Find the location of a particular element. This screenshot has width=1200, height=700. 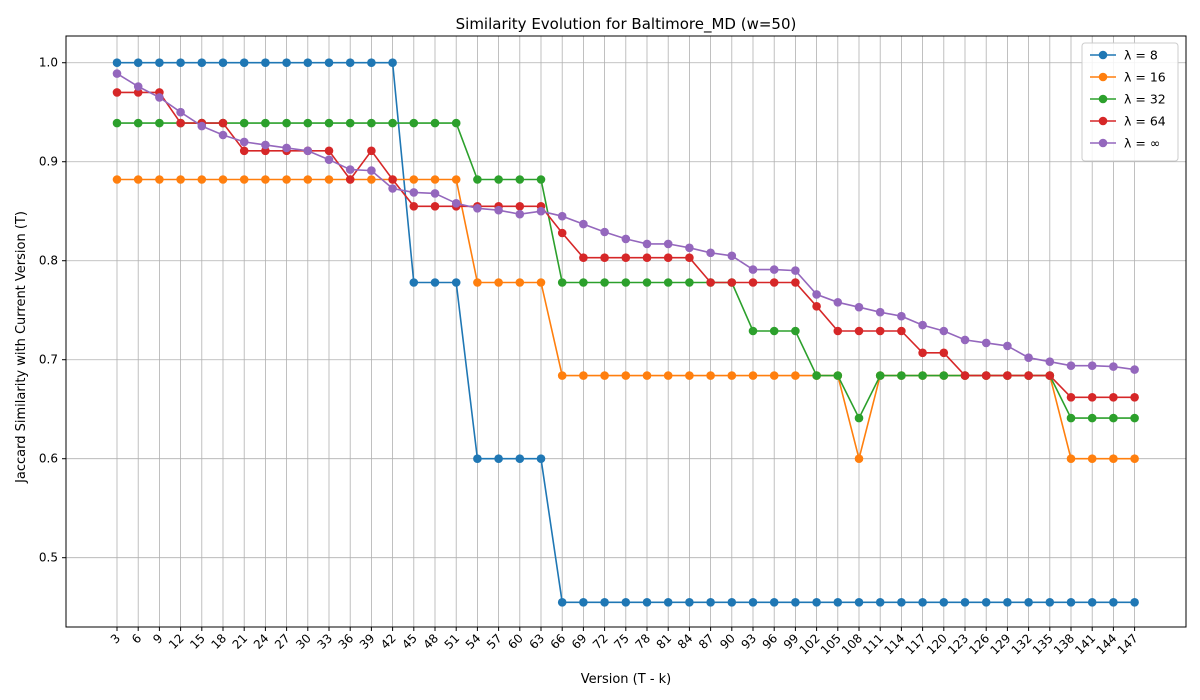

x-tick-label: 84 is located at coordinates (685, 641).